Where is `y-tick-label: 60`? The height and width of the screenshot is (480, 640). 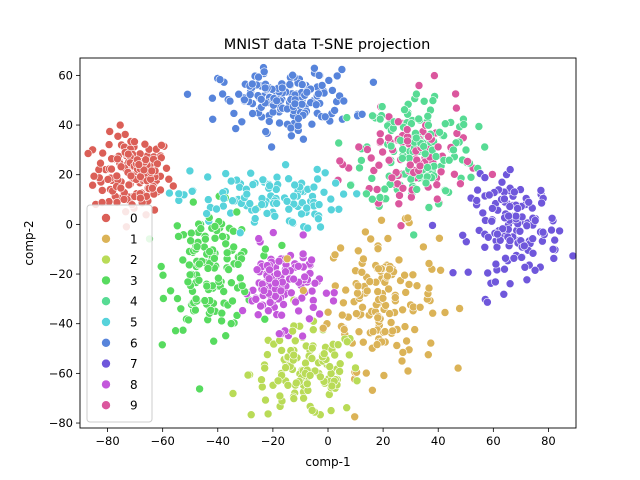
y-tick-label: 60 is located at coordinates (65, 75).